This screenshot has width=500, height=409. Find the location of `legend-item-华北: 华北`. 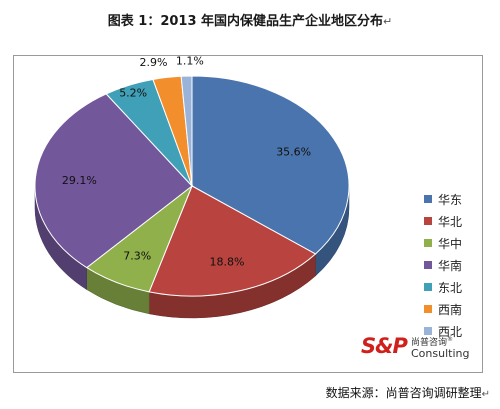

legend-item-华北: 华北 is located at coordinates (454, 221).